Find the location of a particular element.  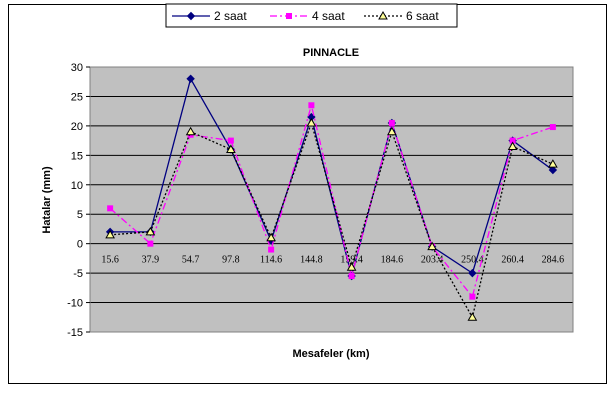

x-tick-label: 37.9 is located at coordinates (151, 260).